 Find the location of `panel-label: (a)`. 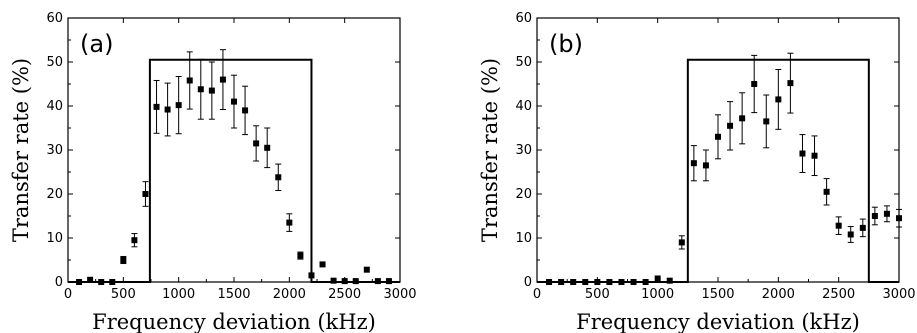

panel-label: (a) is located at coordinates (96, 44).